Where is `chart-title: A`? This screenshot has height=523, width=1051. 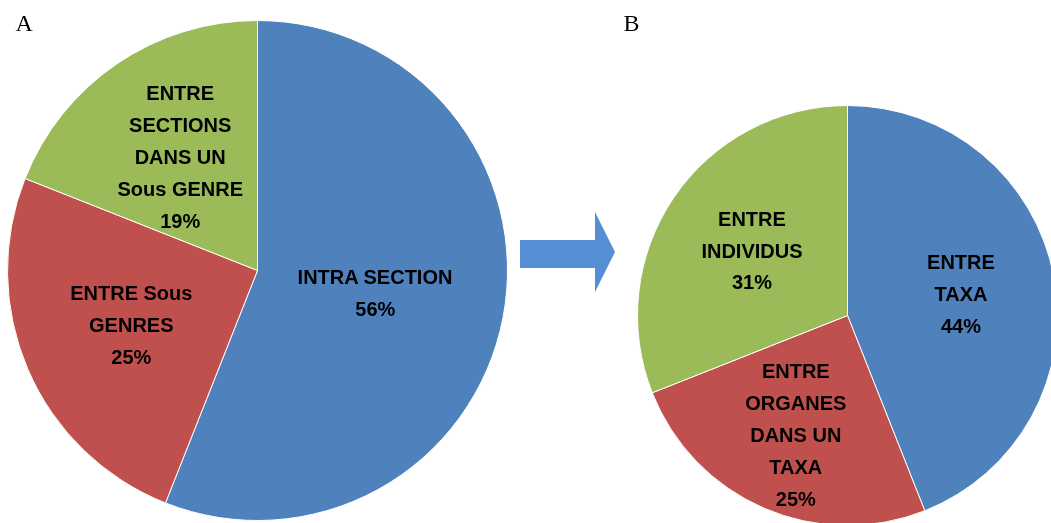 chart-title: A is located at coordinates (24, 22).